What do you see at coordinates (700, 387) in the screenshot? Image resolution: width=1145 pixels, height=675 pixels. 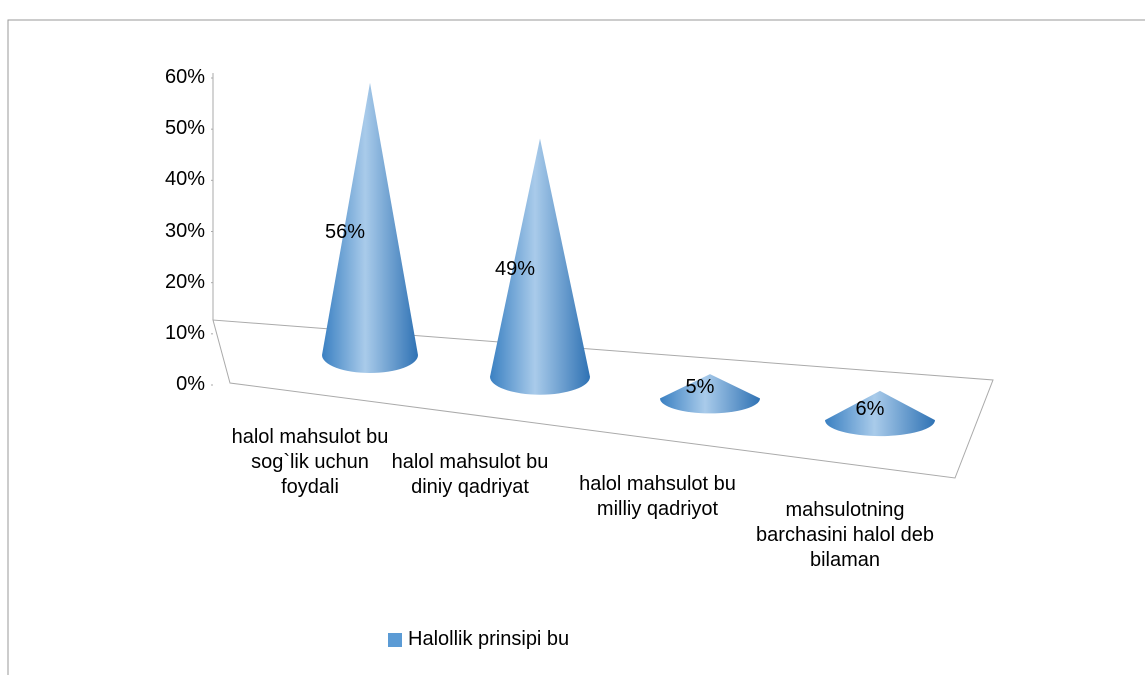 I see `data-label: 5%` at bounding box center [700, 387].